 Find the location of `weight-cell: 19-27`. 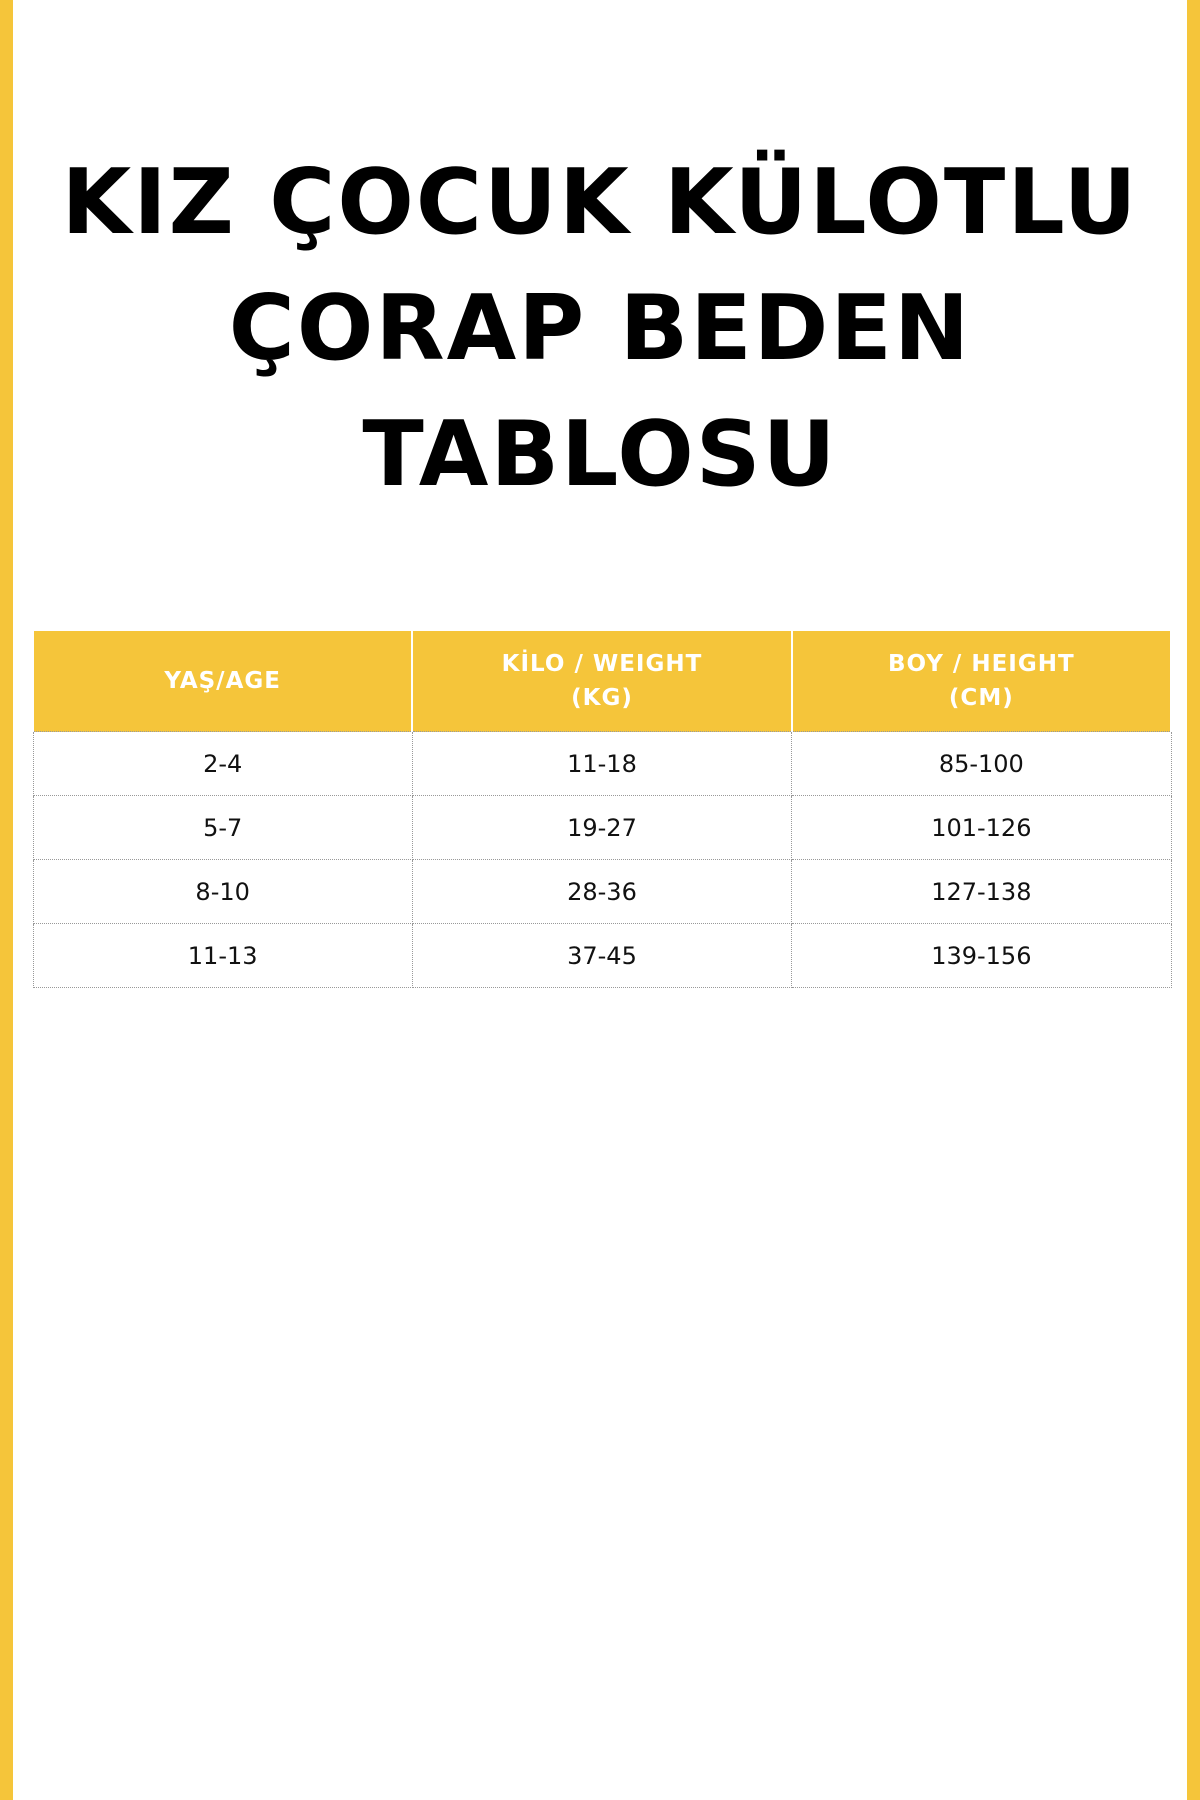

weight-cell: 19-27 is located at coordinates (602, 827).